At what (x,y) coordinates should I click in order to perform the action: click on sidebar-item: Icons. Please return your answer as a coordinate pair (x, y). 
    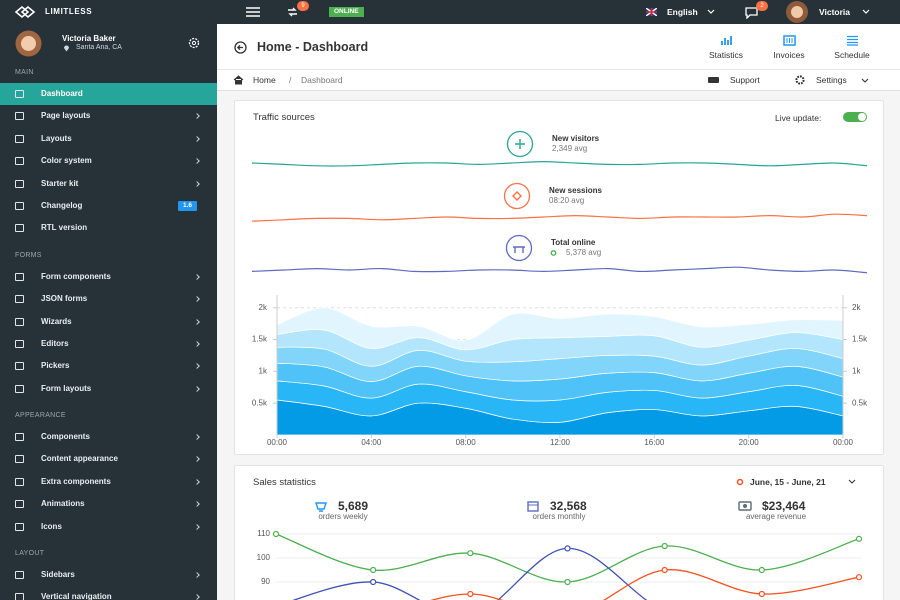
    Looking at the image, I should click on (108, 527).